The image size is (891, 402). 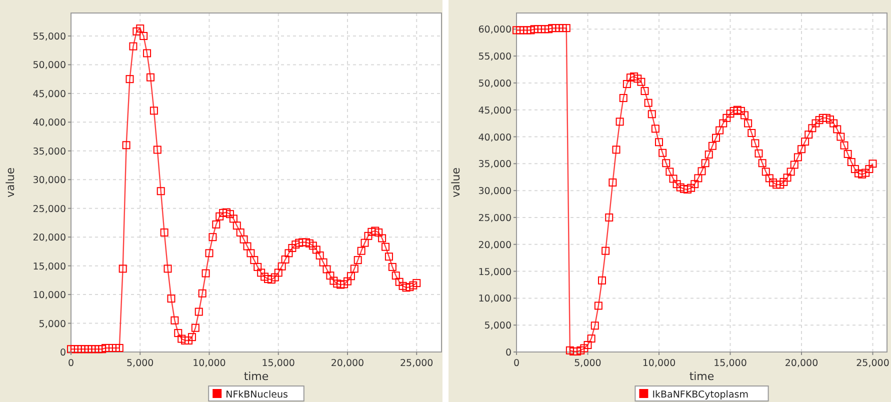 I want to click on y-tick-label: 60,000, so click(x=495, y=30).